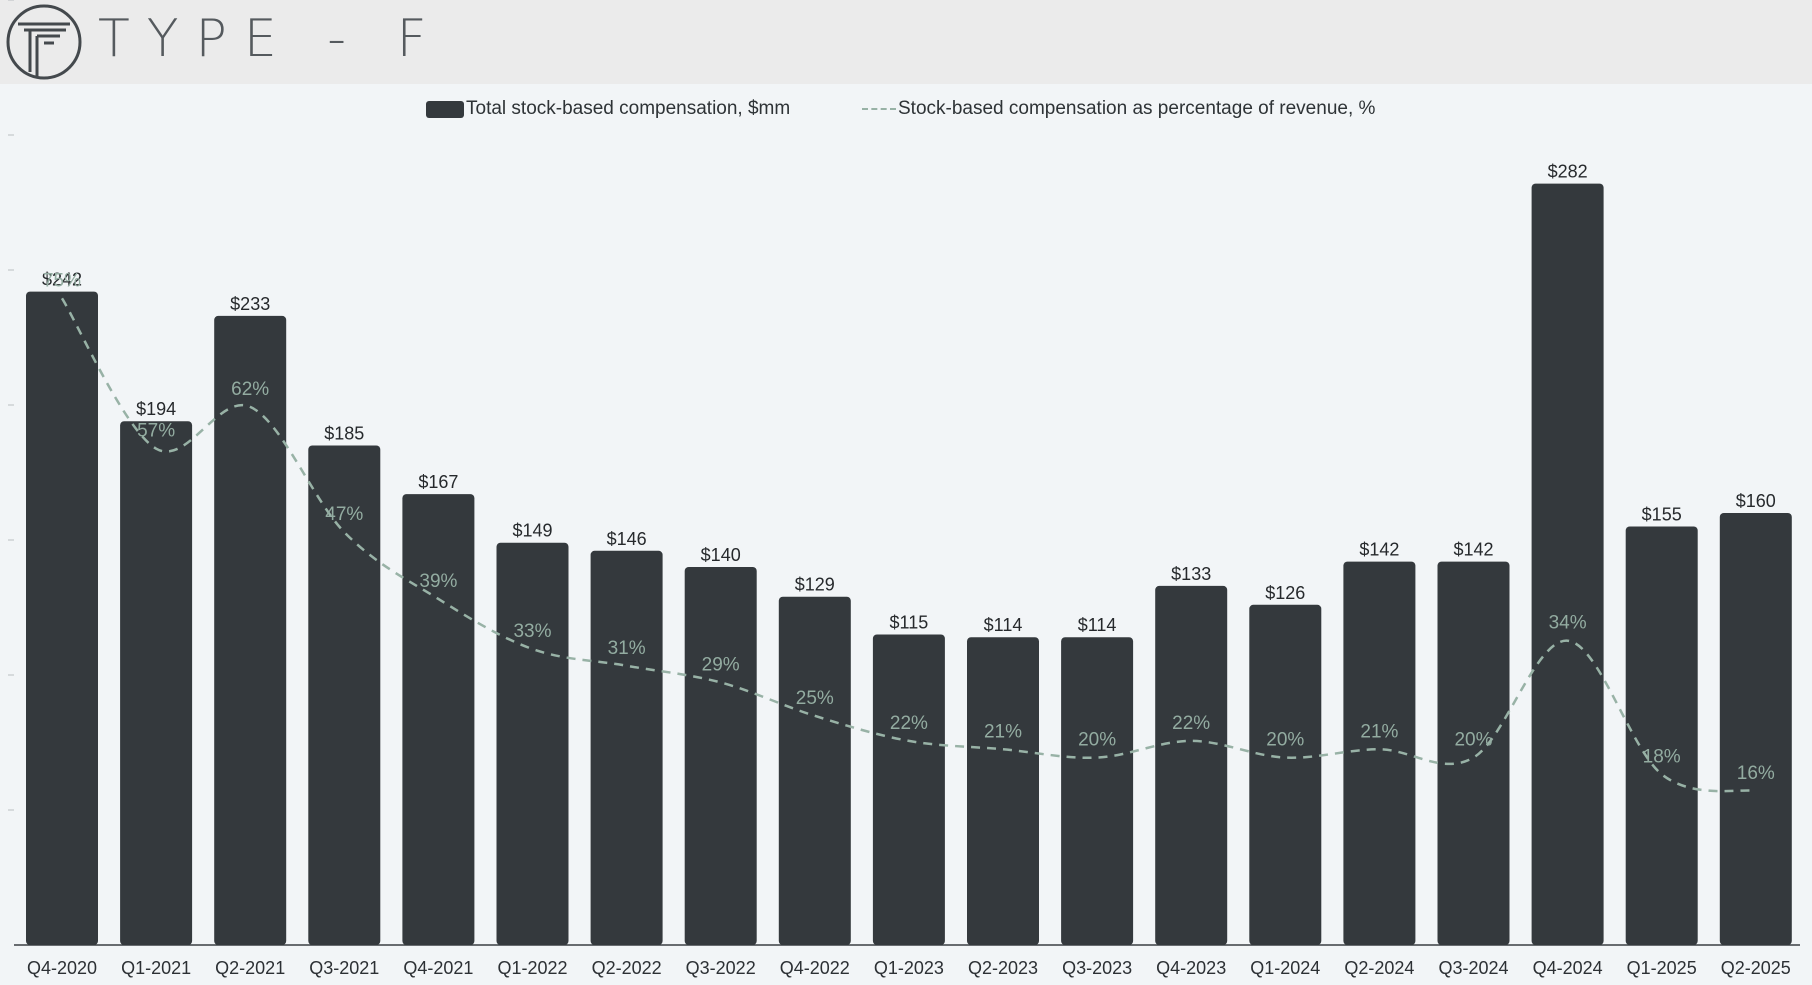 The image size is (1812, 985). What do you see at coordinates (1003, 791) in the screenshot?
I see `bar-q2-2023` at bounding box center [1003, 791].